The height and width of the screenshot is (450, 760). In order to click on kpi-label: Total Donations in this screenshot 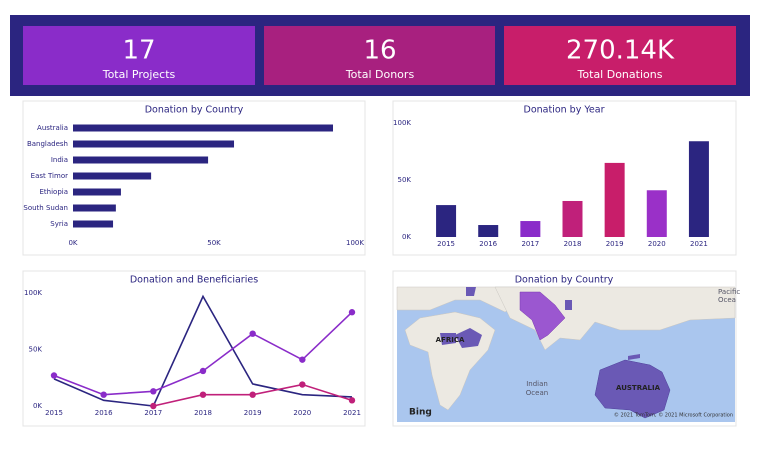, I will do `click(620, 74)`.